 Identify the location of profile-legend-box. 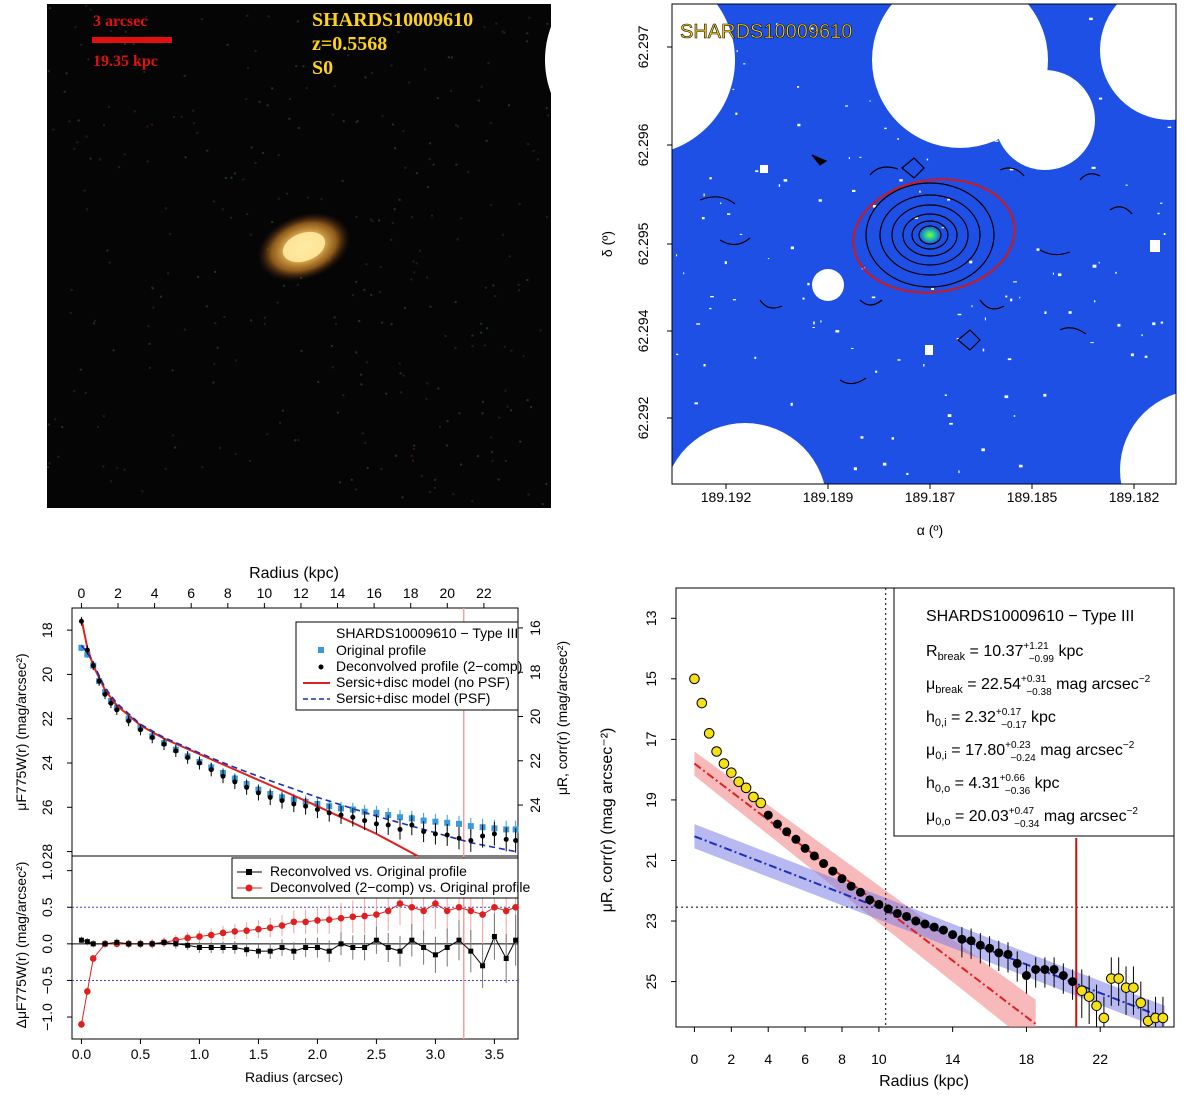
(407, 666).